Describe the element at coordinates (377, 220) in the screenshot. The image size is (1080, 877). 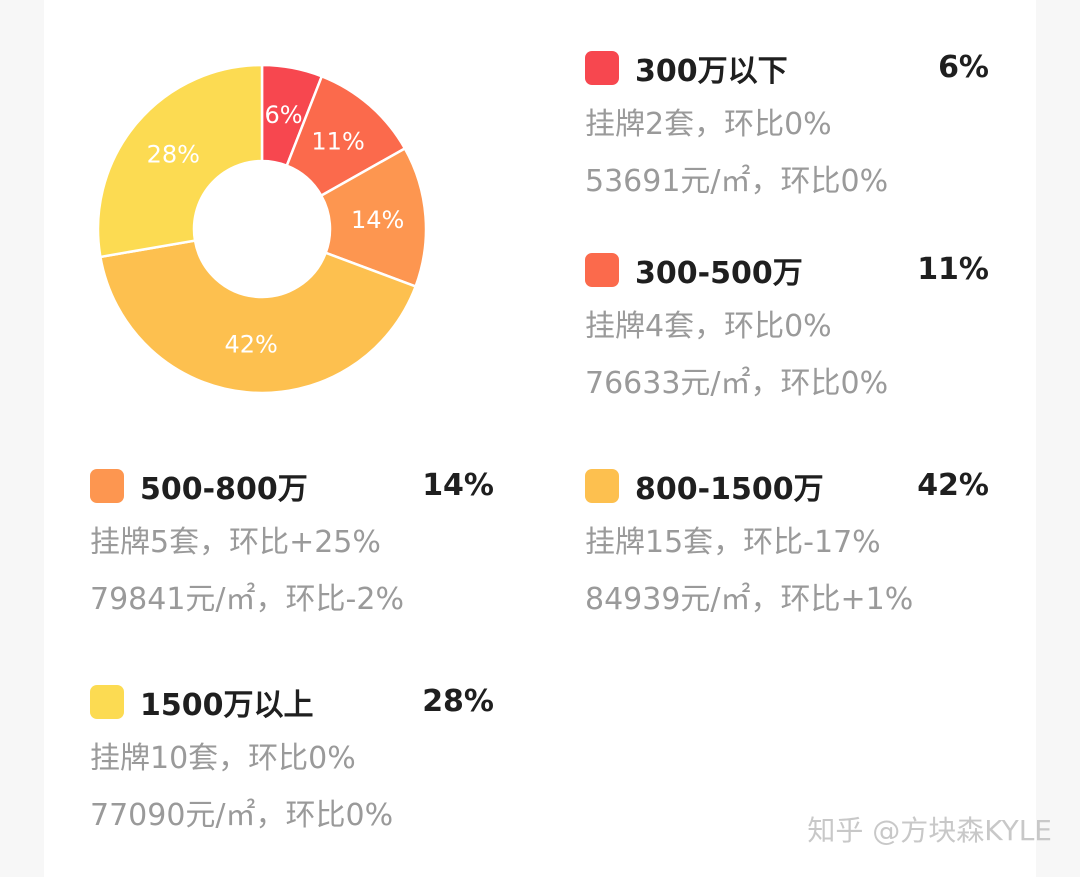
I see `slice-label: 14%` at that location.